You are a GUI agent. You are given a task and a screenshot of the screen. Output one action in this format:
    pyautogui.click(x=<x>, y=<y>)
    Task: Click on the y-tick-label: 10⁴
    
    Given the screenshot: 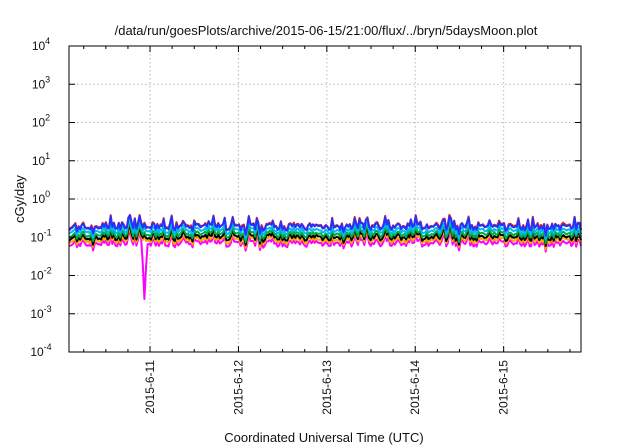 What is the action you would take?
    pyautogui.click(x=41, y=44)
    